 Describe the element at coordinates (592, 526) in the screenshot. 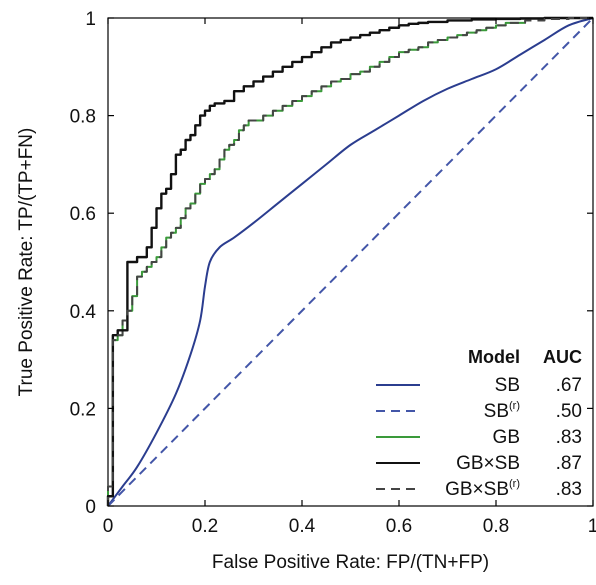

I see `x-tick-label: 1` at that location.